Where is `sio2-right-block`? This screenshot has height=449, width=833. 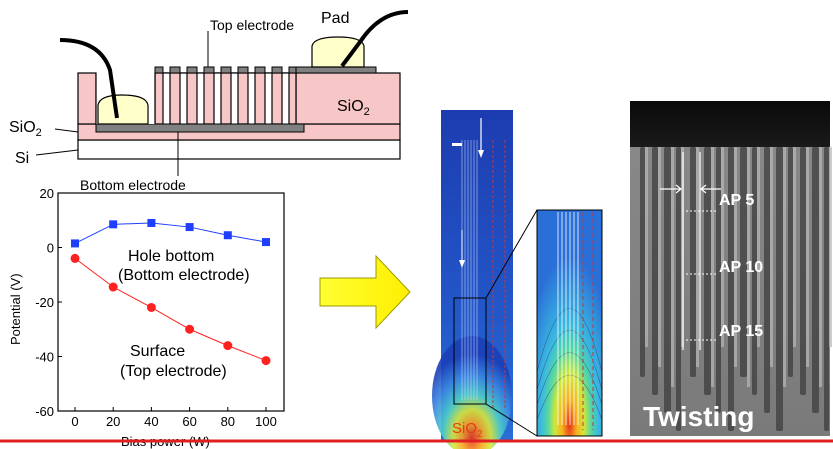
sio2-right-block is located at coordinates (348, 98).